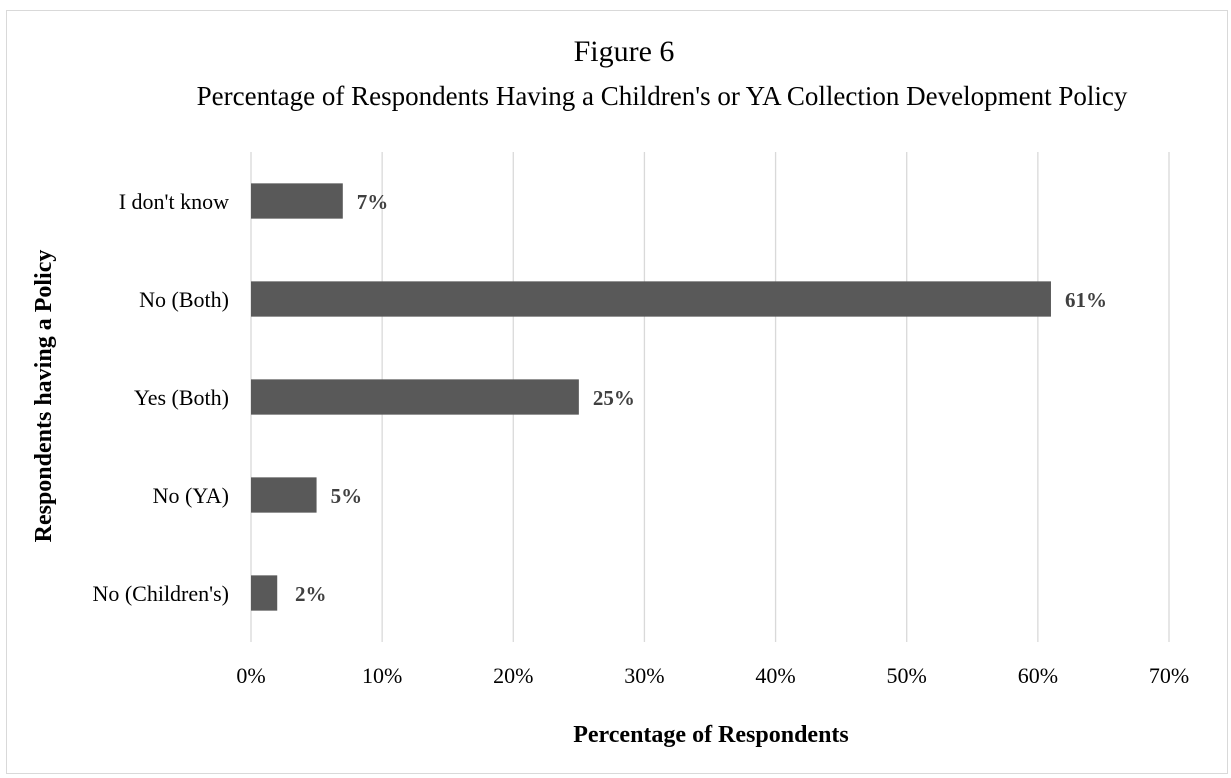 This screenshot has height=778, width=1231. What do you see at coordinates (513, 675) in the screenshot?
I see `x-tick-label: 20%` at bounding box center [513, 675].